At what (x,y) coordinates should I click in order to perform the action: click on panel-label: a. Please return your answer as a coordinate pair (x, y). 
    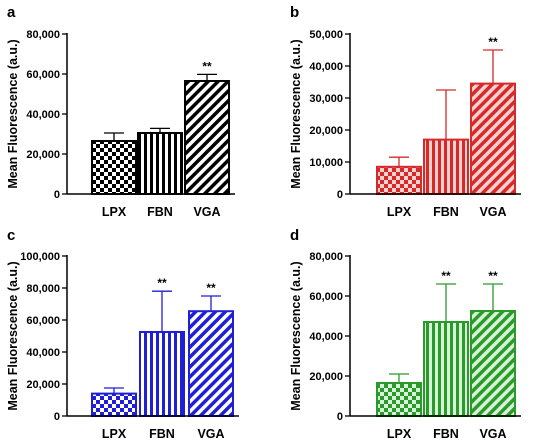
    Looking at the image, I should click on (11, 12).